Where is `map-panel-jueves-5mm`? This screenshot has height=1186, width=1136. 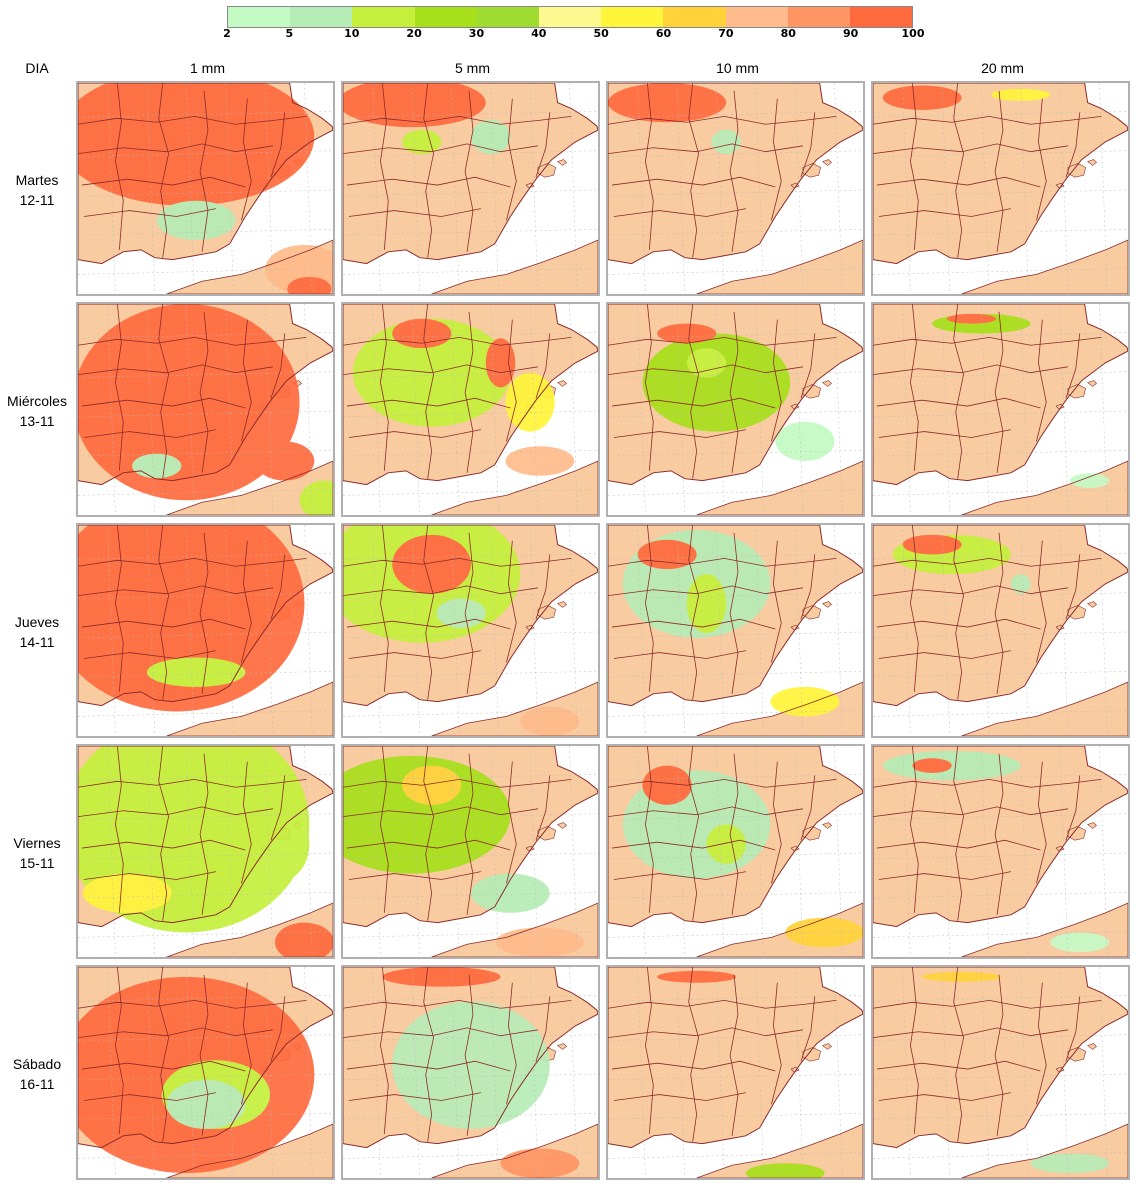
map-panel-jueves-5mm is located at coordinates (470, 630).